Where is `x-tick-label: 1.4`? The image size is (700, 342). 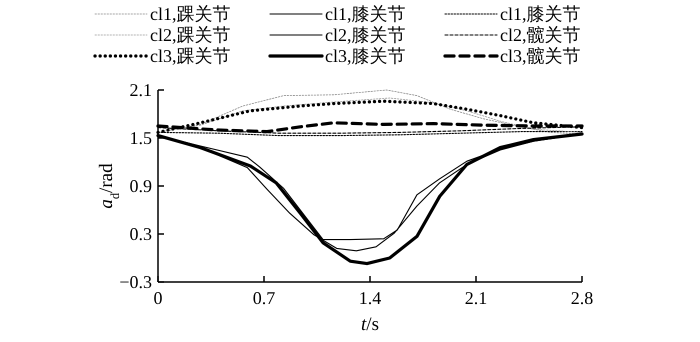
x-tick-label: 1.4 is located at coordinates (370, 298).